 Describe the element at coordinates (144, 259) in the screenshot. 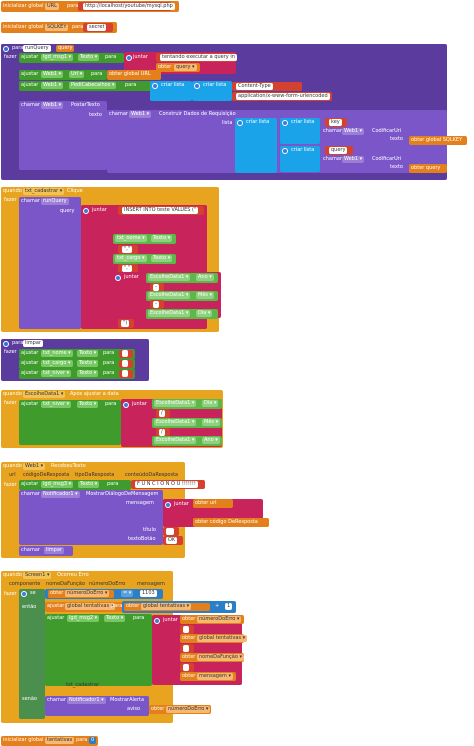

I see `get-txt-cargo: txt_cargo Texto` at that location.